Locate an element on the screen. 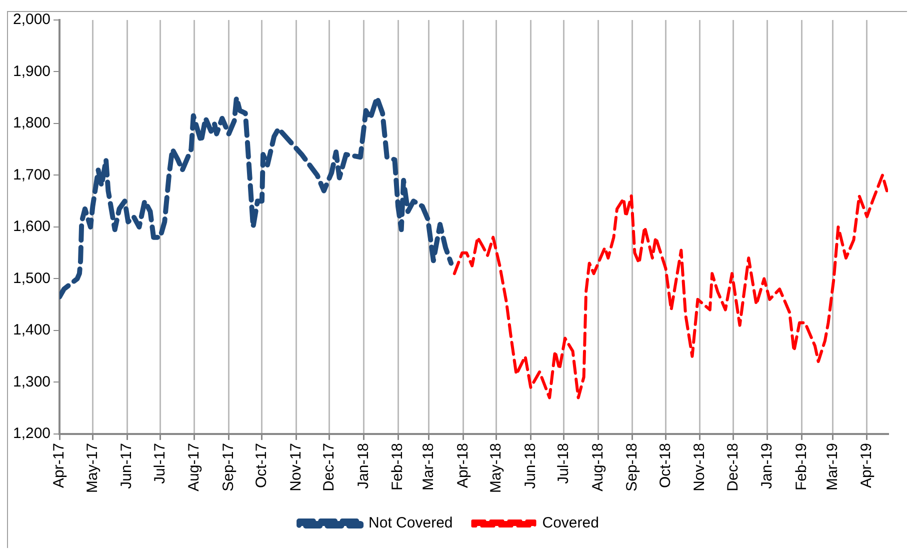 This screenshot has width=908, height=549. y-tick-label: 1,900 is located at coordinates (31, 71).